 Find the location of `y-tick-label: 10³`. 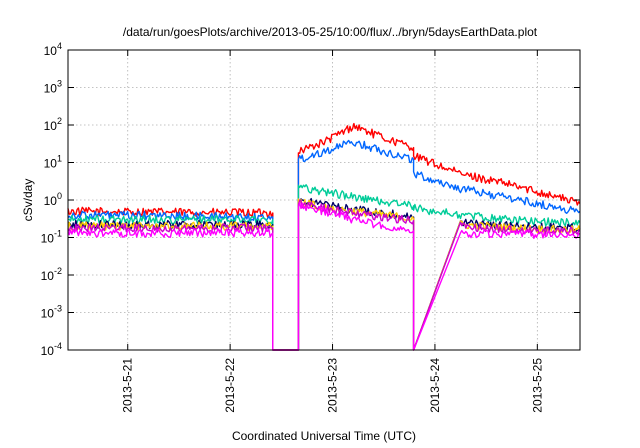

y-tick-label: 10³ is located at coordinates (53, 87).